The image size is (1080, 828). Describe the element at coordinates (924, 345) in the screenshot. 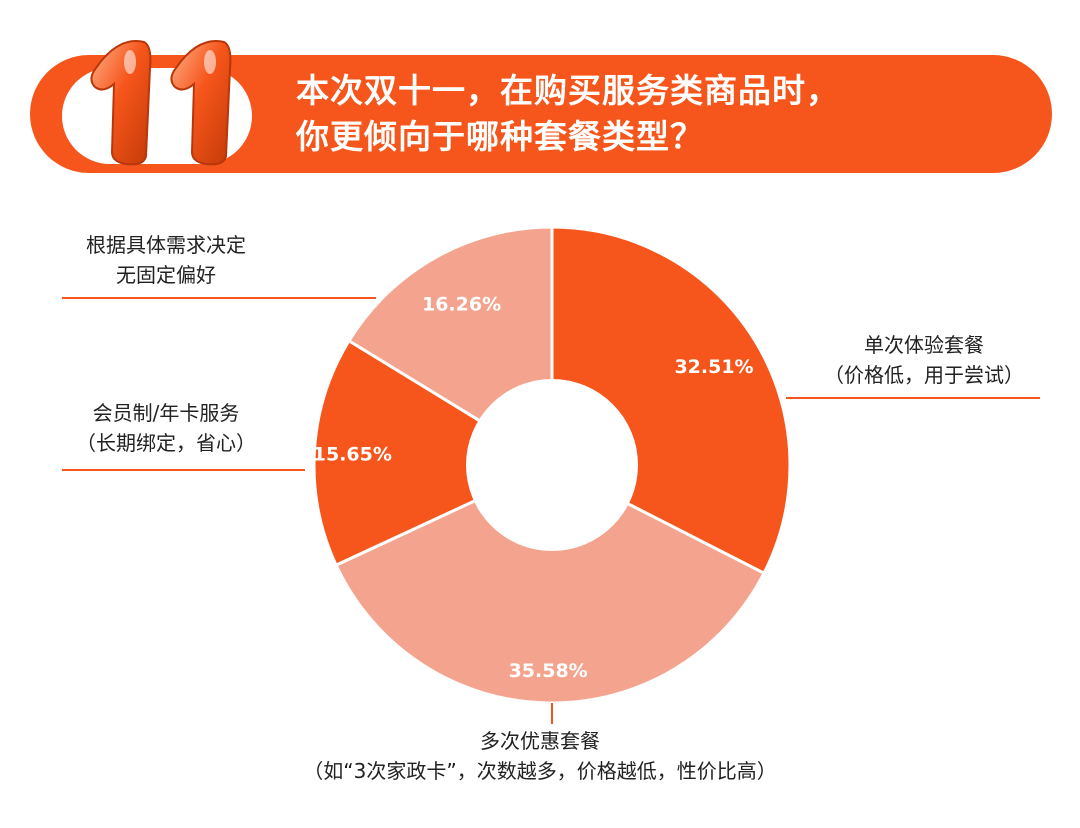

I see `callout-label: 单次体验套餐` at that location.